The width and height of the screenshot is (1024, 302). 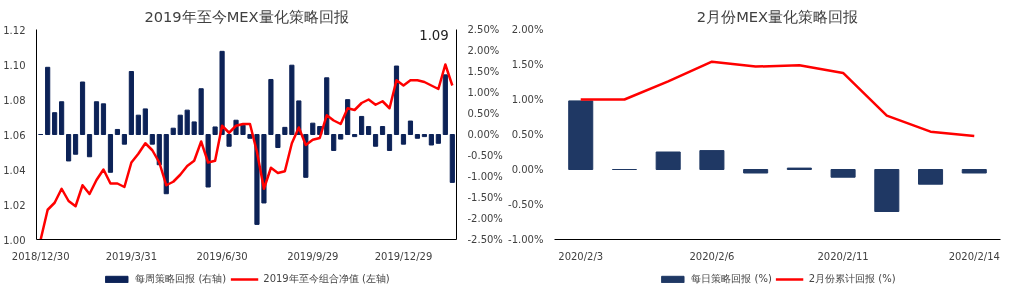 What do you see at coordinates (581, 256) in the screenshot?
I see `x-tick-label: 2020/2/3` at bounding box center [581, 256].